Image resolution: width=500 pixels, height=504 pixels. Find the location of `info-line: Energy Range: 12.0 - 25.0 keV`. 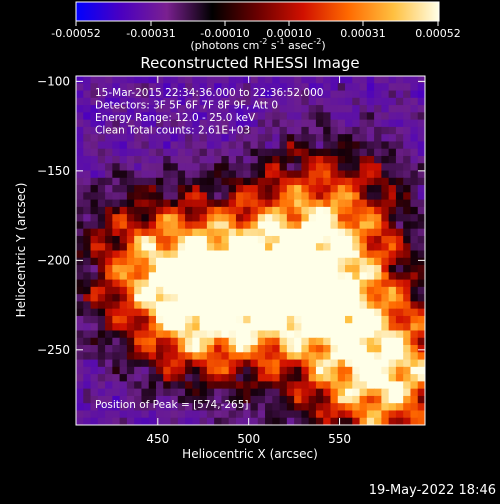

info-line: Energy Range: 12.0 - 25.0 keV is located at coordinates (175, 118).